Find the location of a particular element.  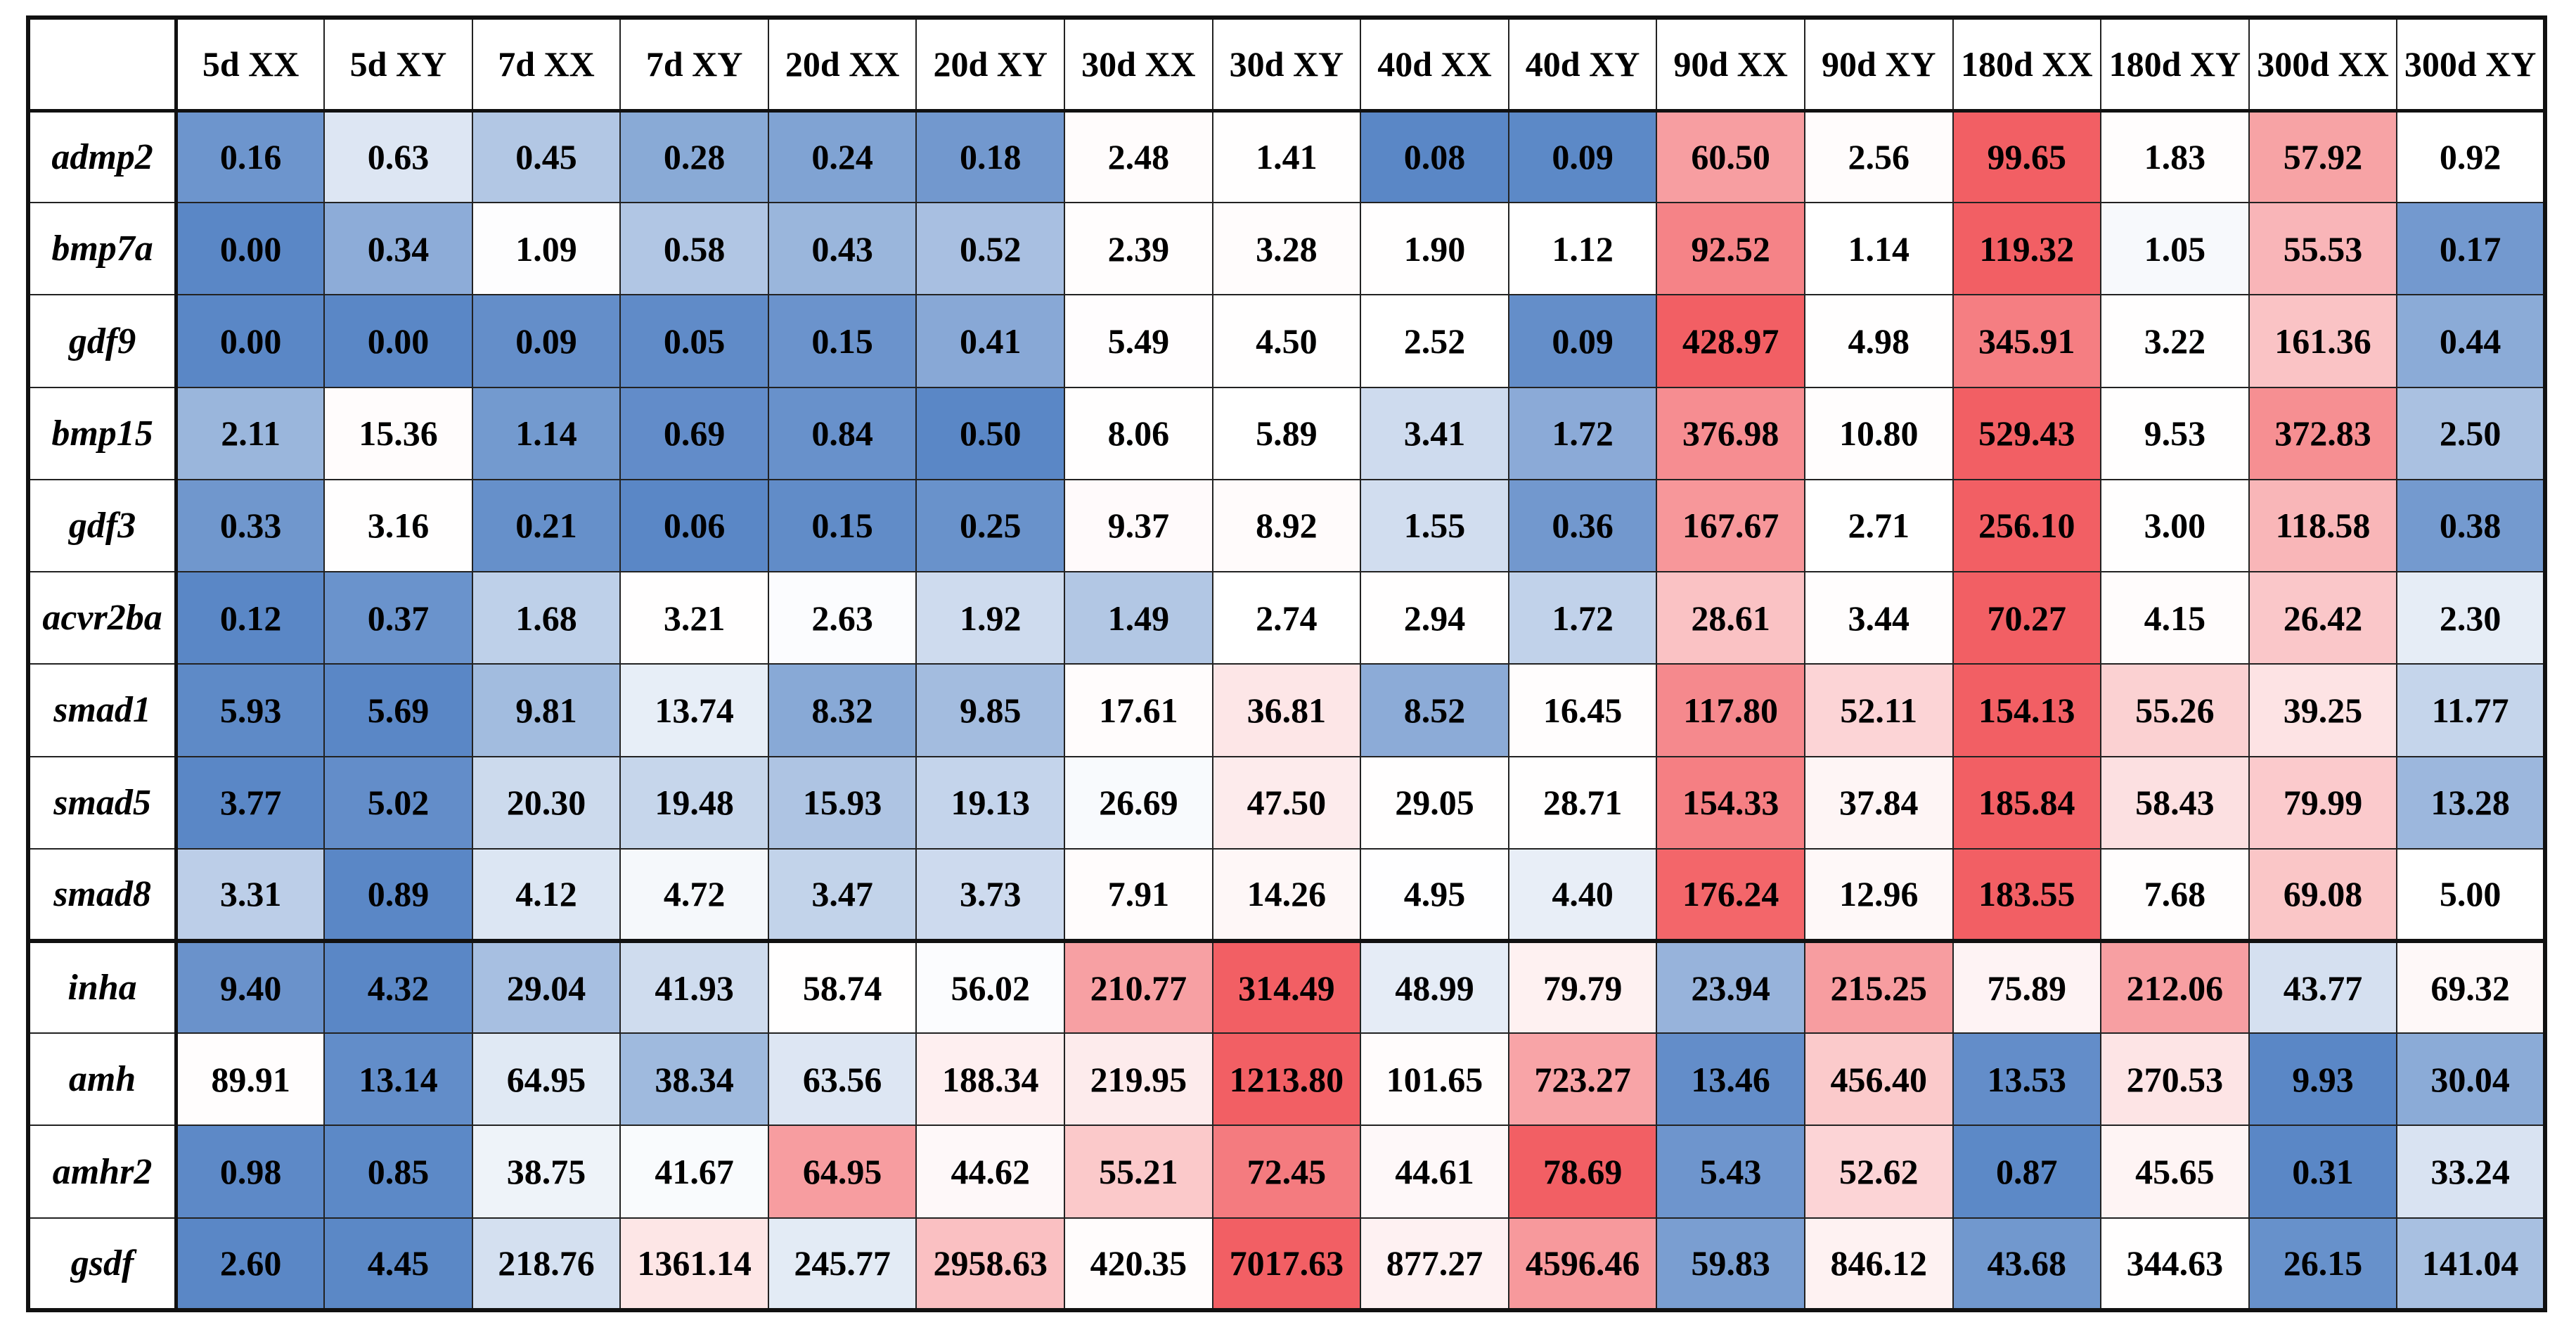

heatmap-cell: 3.44 is located at coordinates (1878, 618).